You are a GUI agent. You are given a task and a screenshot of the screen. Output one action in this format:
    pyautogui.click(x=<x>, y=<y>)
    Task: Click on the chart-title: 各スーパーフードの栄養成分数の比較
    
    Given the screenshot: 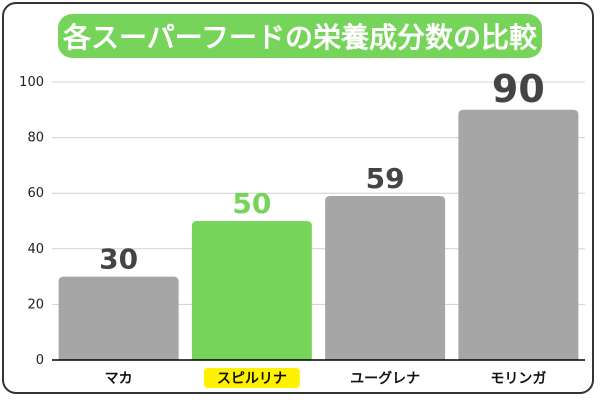 What is the action you would take?
    pyautogui.click(x=300, y=36)
    